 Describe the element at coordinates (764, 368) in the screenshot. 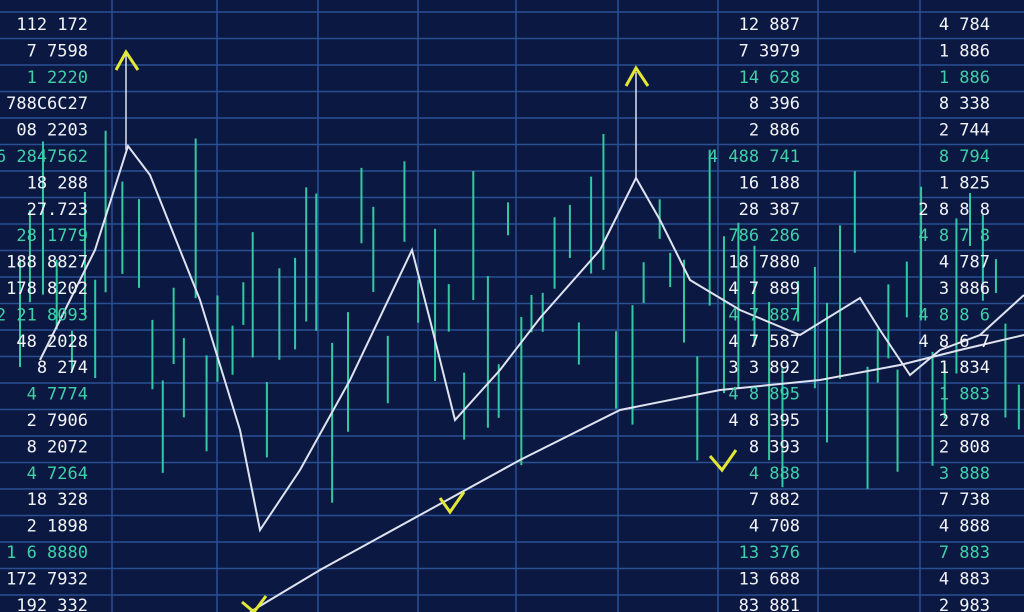

I see `value-label: 3 3 892` at that location.